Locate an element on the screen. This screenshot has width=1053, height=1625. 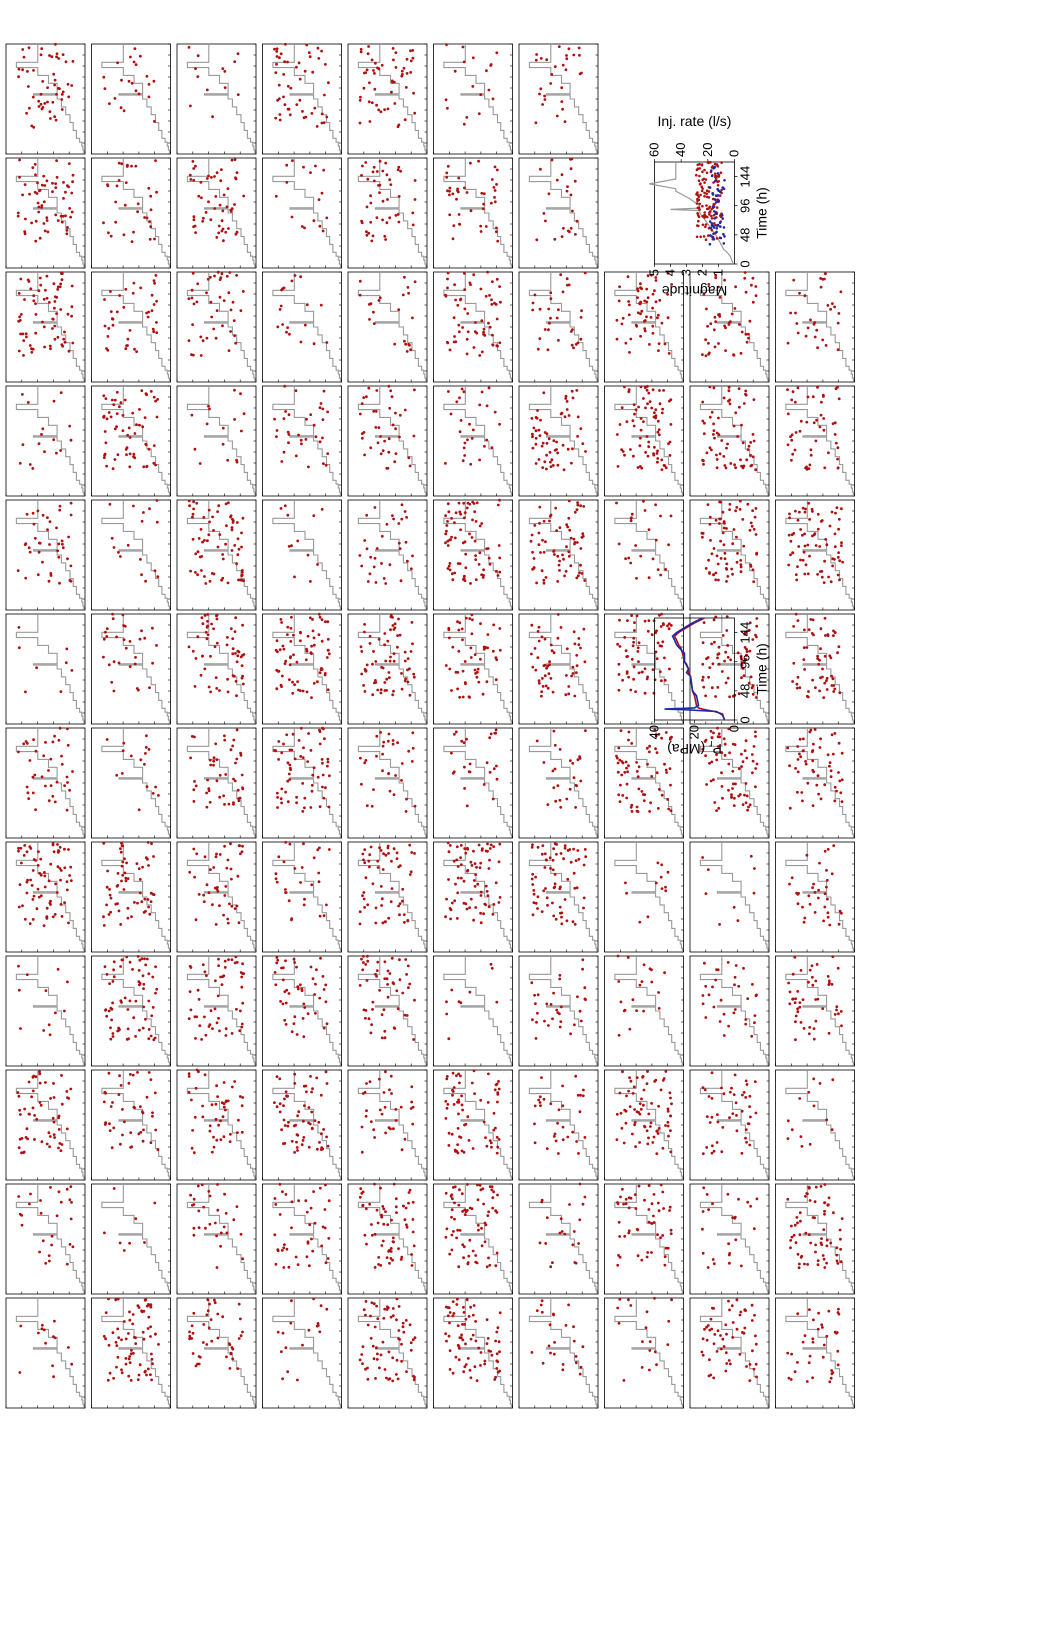
panel-frame is located at coordinates (387, 1011).